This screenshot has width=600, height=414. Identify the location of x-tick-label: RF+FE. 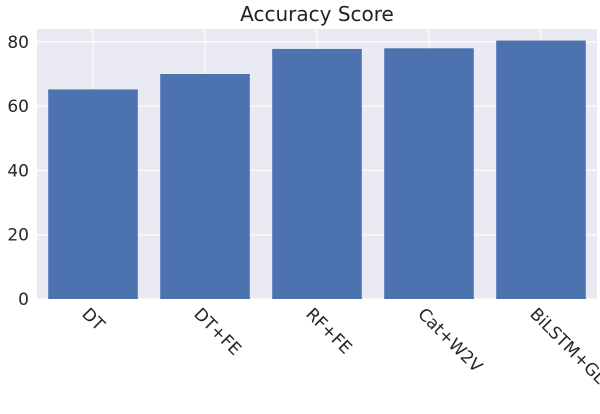
(328, 331).